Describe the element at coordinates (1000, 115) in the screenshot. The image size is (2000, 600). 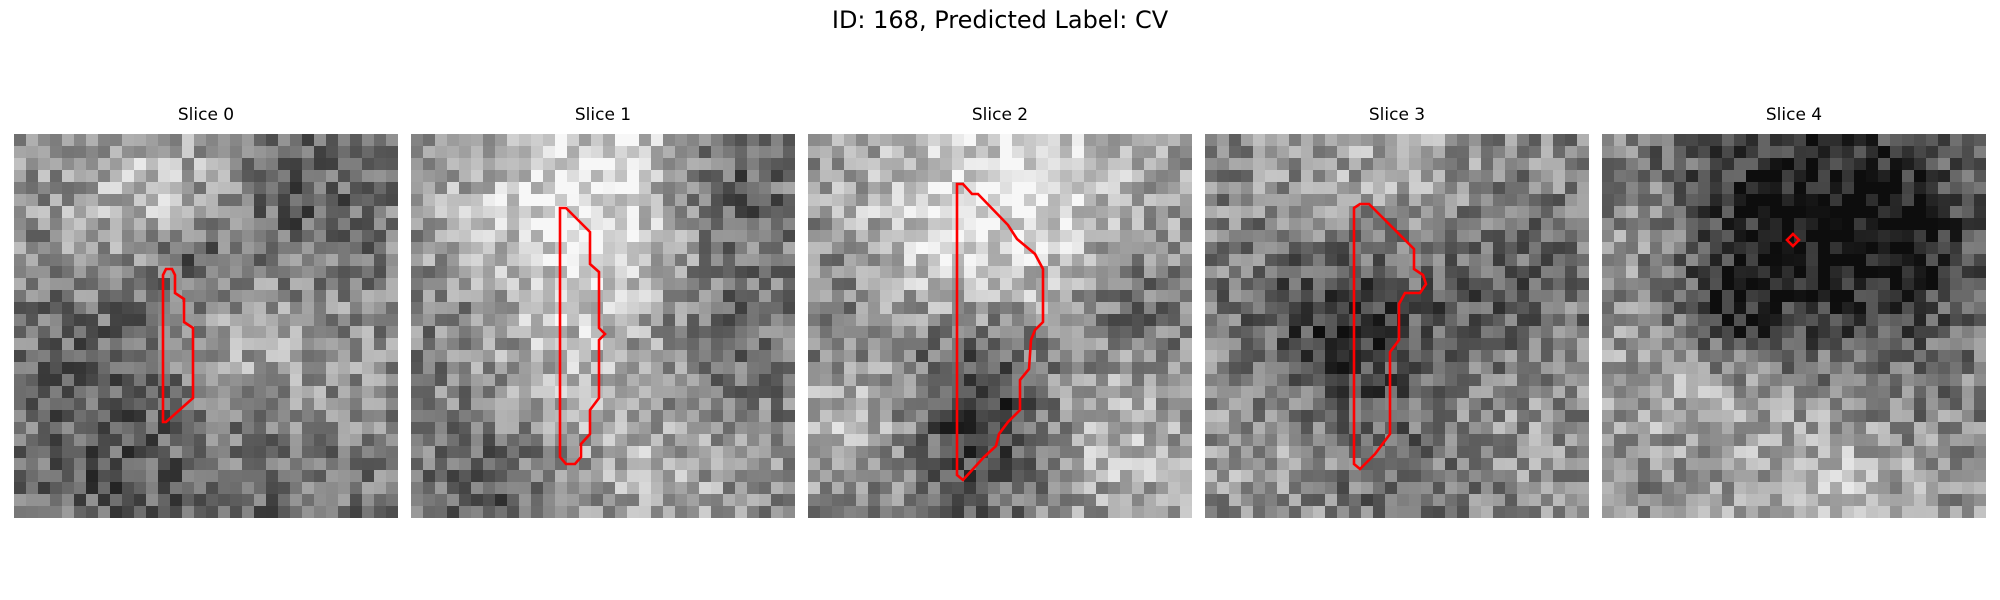
I see `panel-title: Slice 2` at that location.